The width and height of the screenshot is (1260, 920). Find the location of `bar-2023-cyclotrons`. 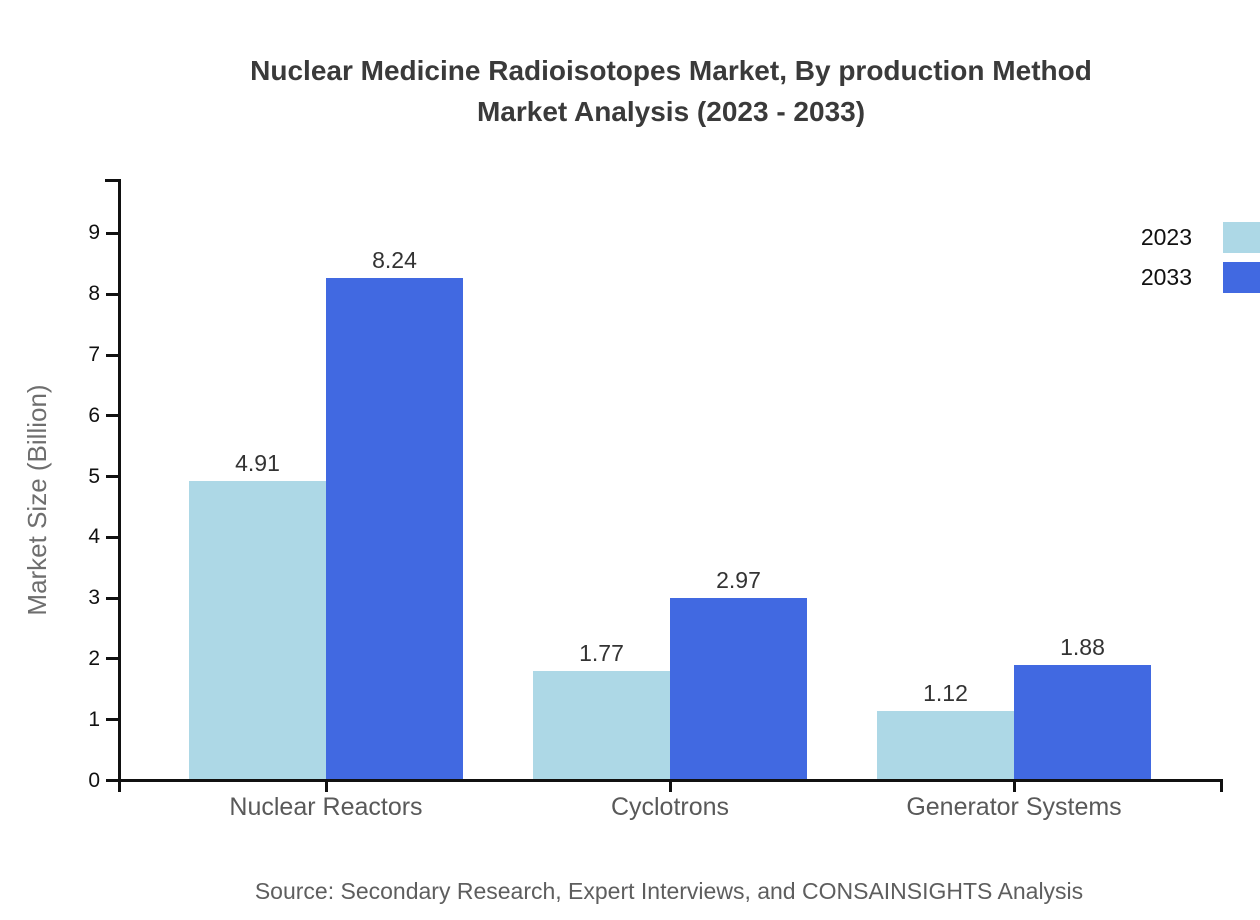

bar-2023-cyclotrons is located at coordinates (601, 725).